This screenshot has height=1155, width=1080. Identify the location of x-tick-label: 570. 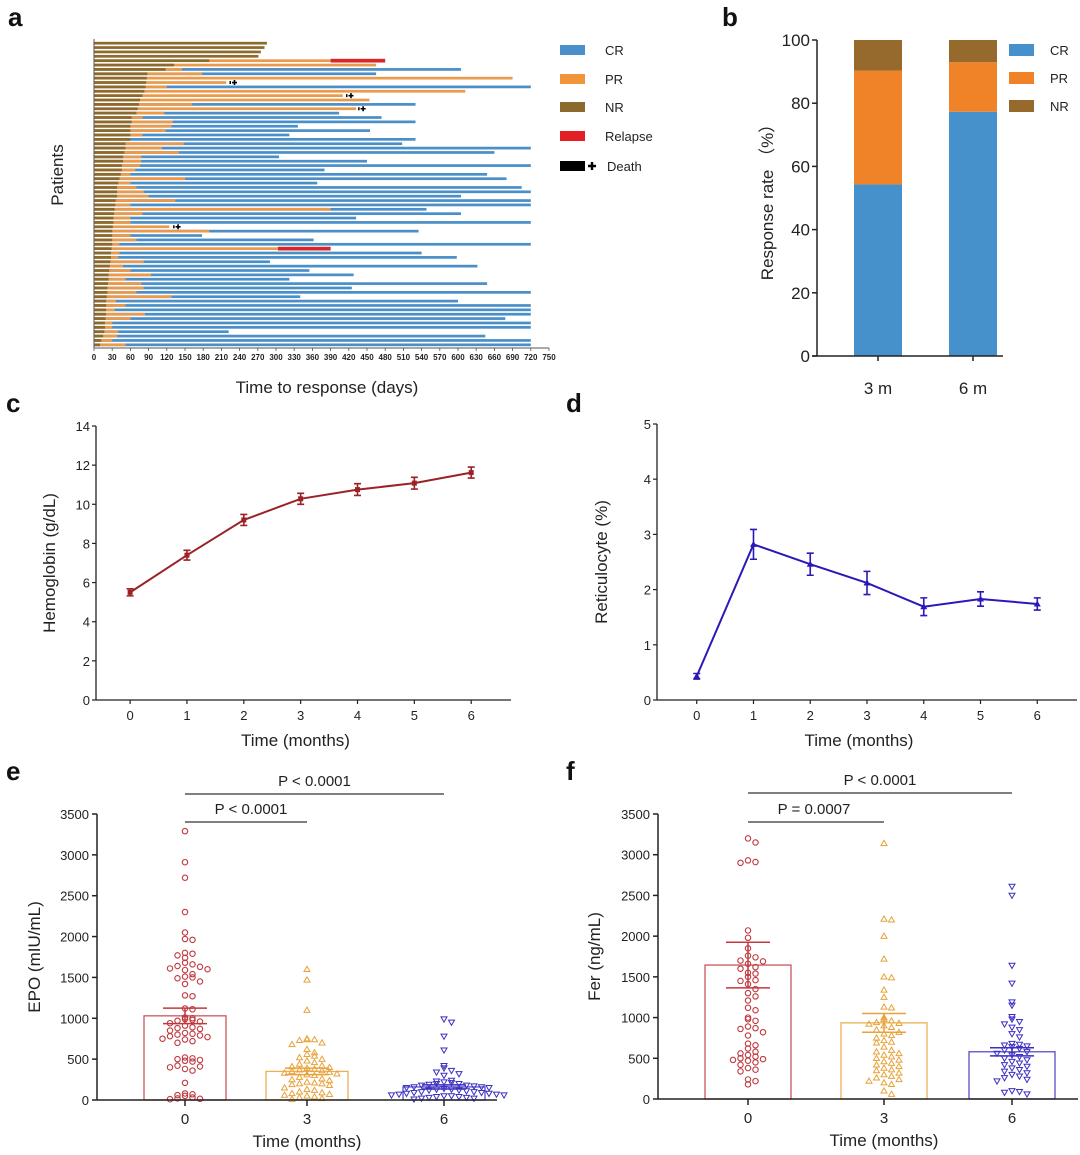
(440, 357).